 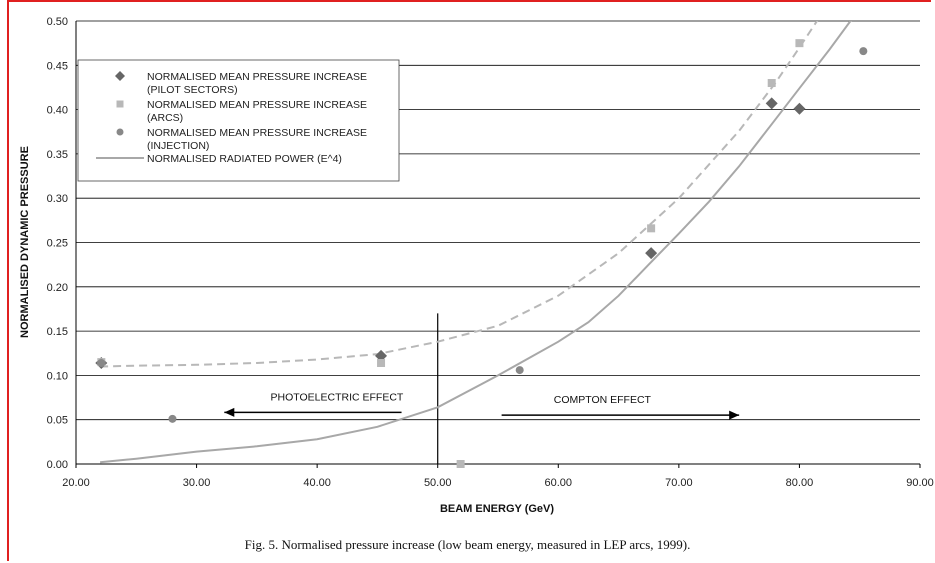 I want to click on legend-marker-circle, so click(x=120, y=132).